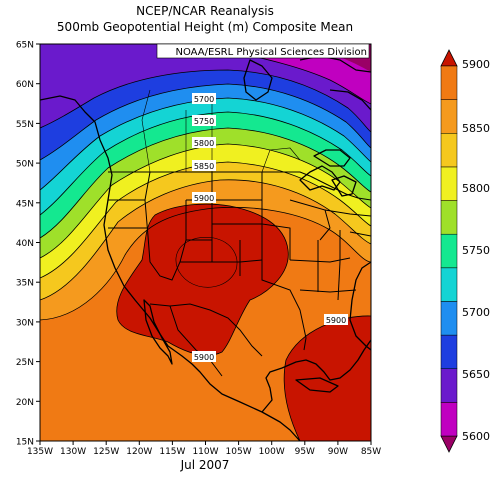  Describe the element at coordinates (106, 452) in the screenshot. I see `lon-tick-label: 125W` at that location.